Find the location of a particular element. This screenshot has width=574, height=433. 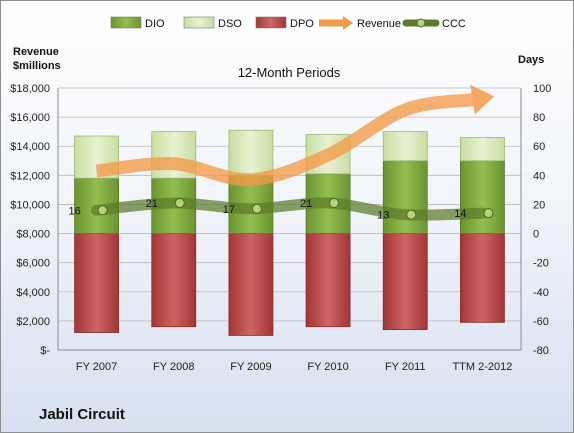

chart-subtitle: 12-Month Periods is located at coordinates (289, 72).